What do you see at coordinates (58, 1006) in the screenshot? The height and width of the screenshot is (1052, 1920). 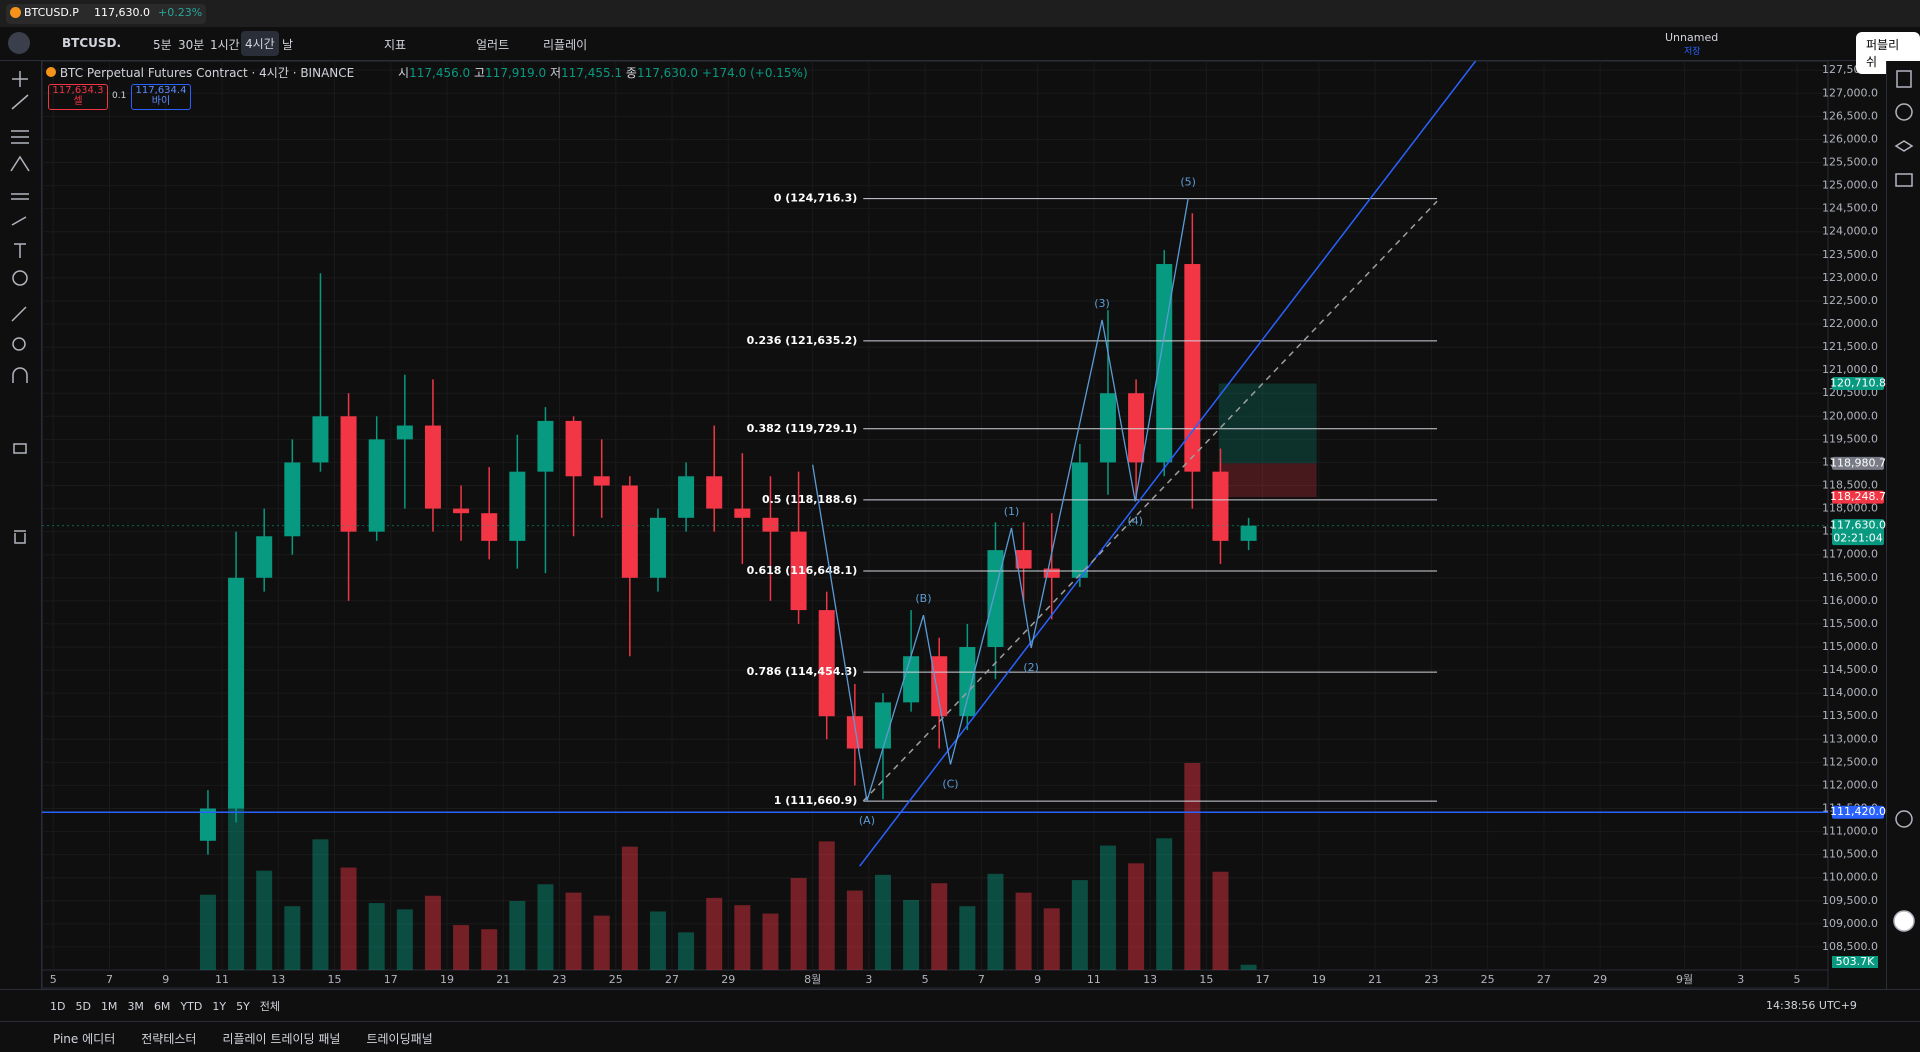 I see `range-button: 1D` at bounding box center [58, 1006].